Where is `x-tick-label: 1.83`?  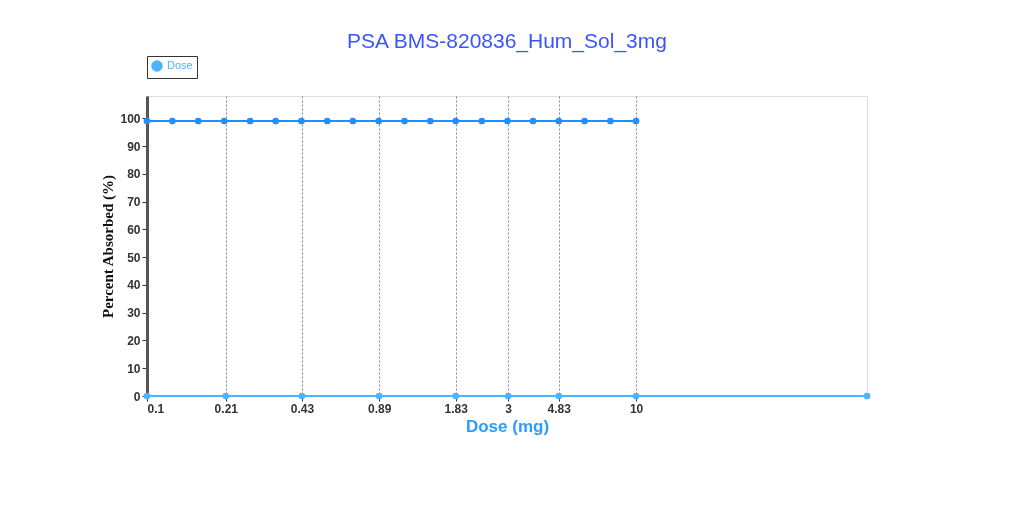
x-tick-label: 1.83 is located at coordinates (456, 408).